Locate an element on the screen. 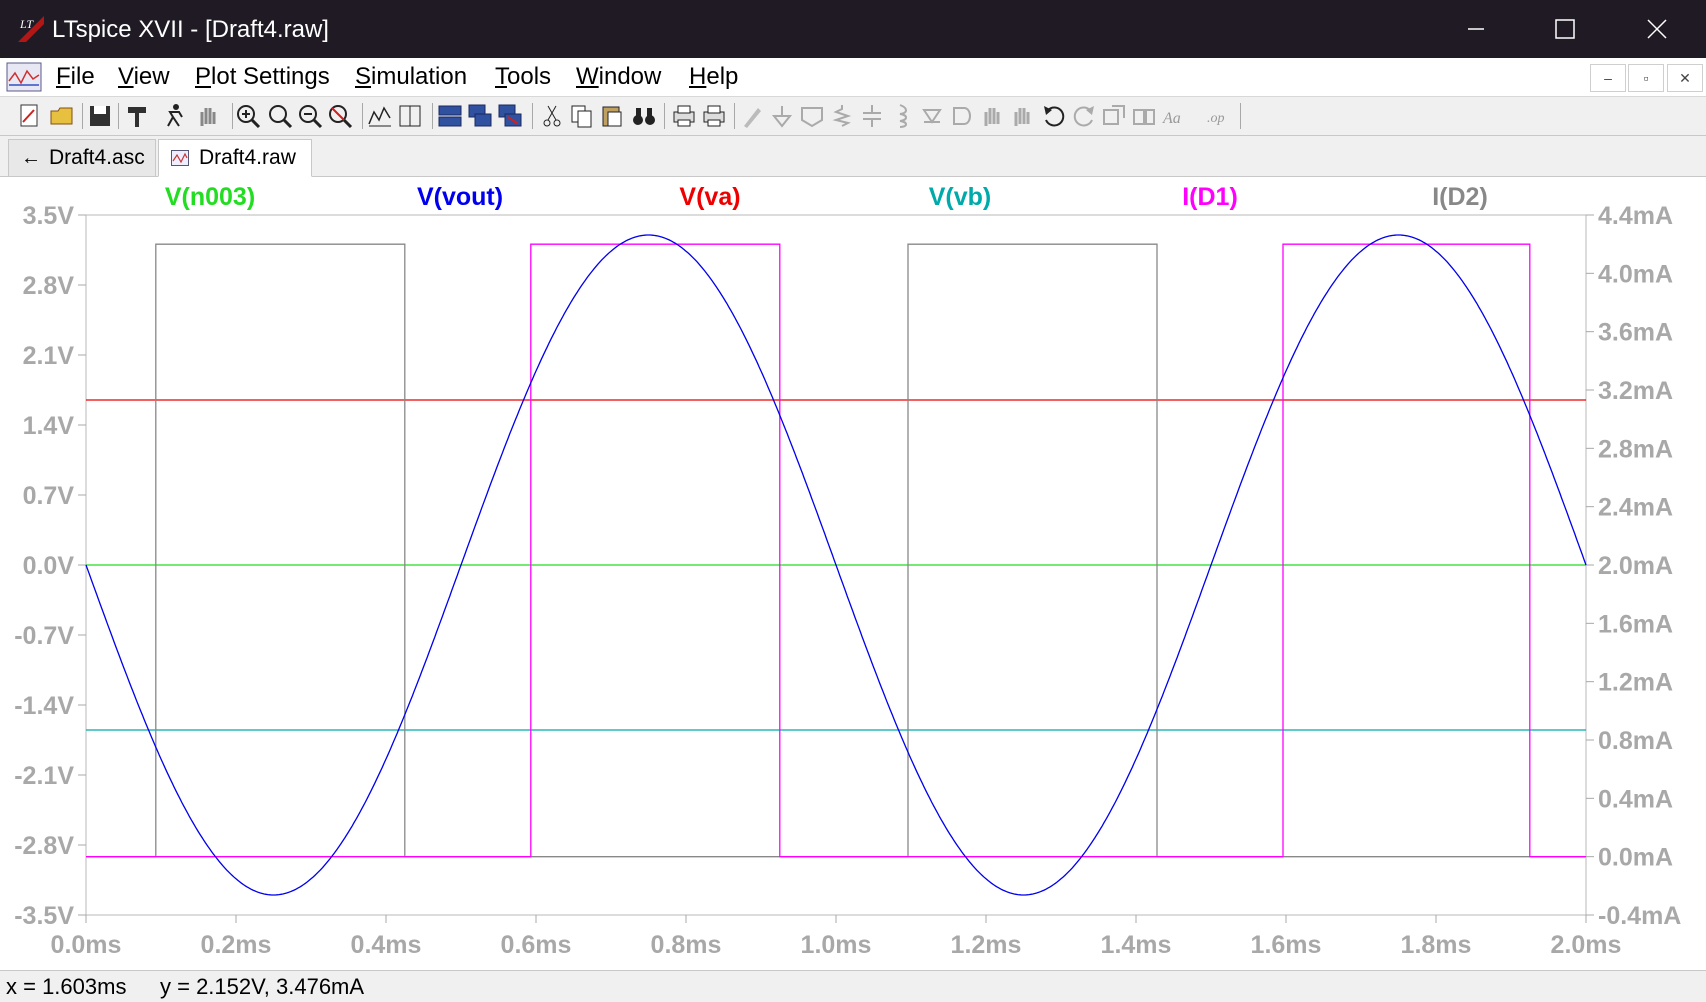  minimize-icon is located at coordinates (1476, 29).